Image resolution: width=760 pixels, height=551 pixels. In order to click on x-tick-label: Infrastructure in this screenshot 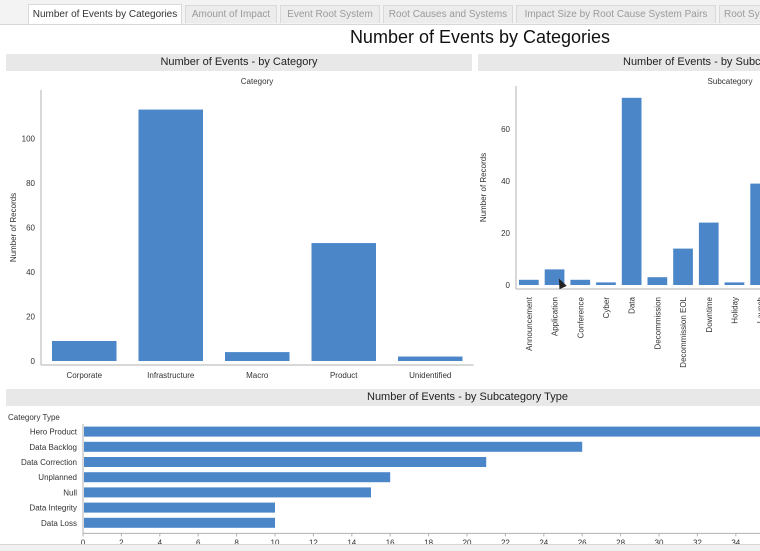, I will do `click(171, 375)`.